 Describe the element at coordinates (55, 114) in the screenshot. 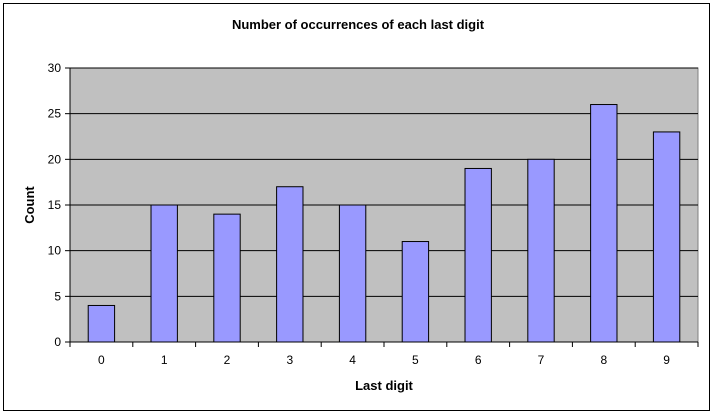

I see `y-tick-label: 25` at that location.